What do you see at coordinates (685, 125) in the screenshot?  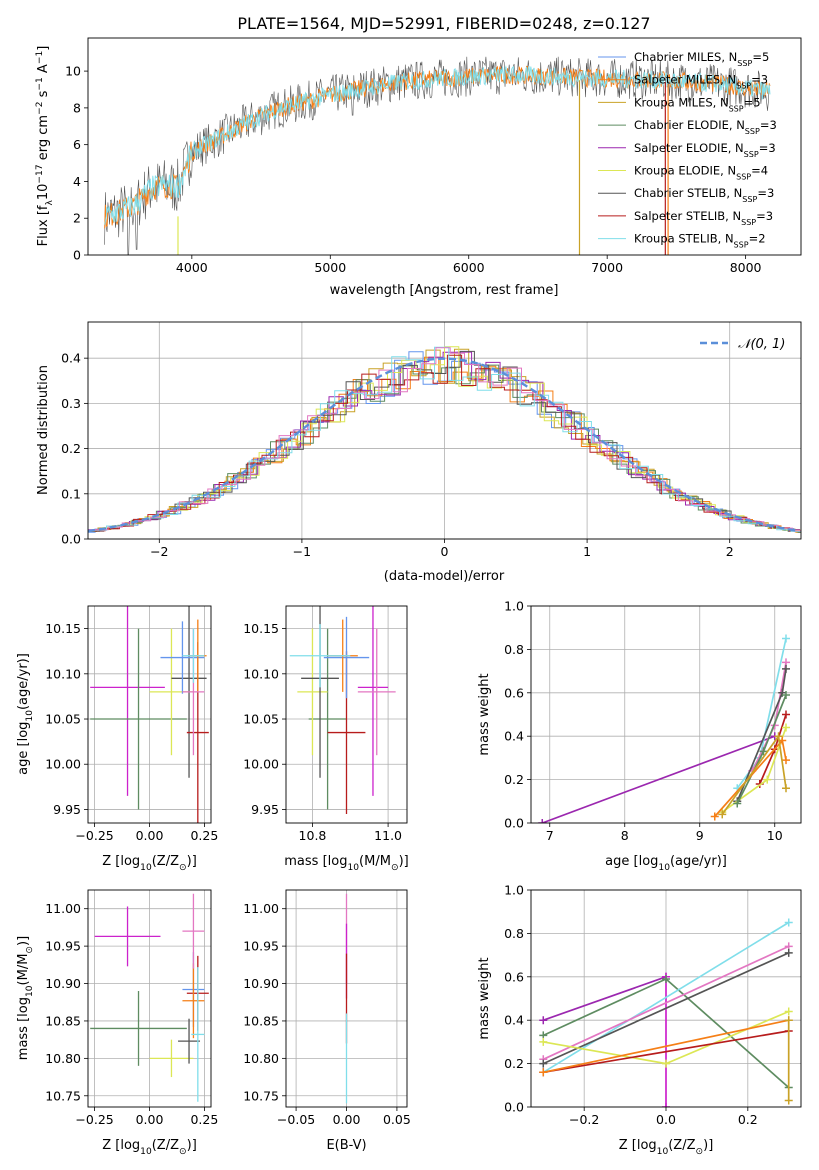 I see `label-part: Chabrier ELODIE,` at bounding box center [685, 125].